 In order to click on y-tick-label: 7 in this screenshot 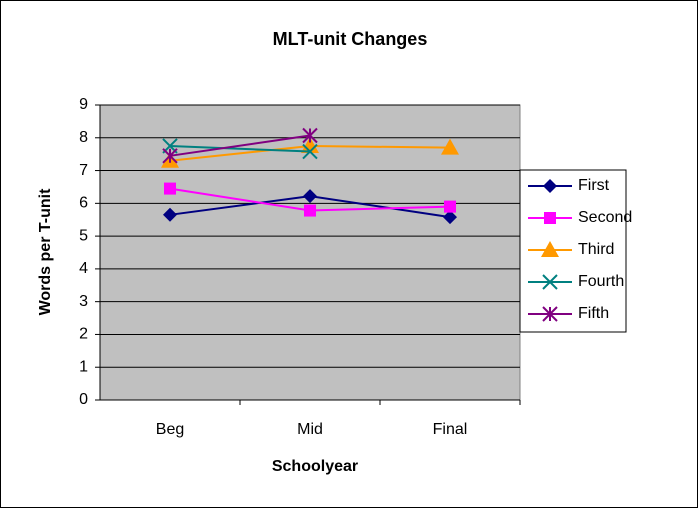, I will do `click(83, 170)`.